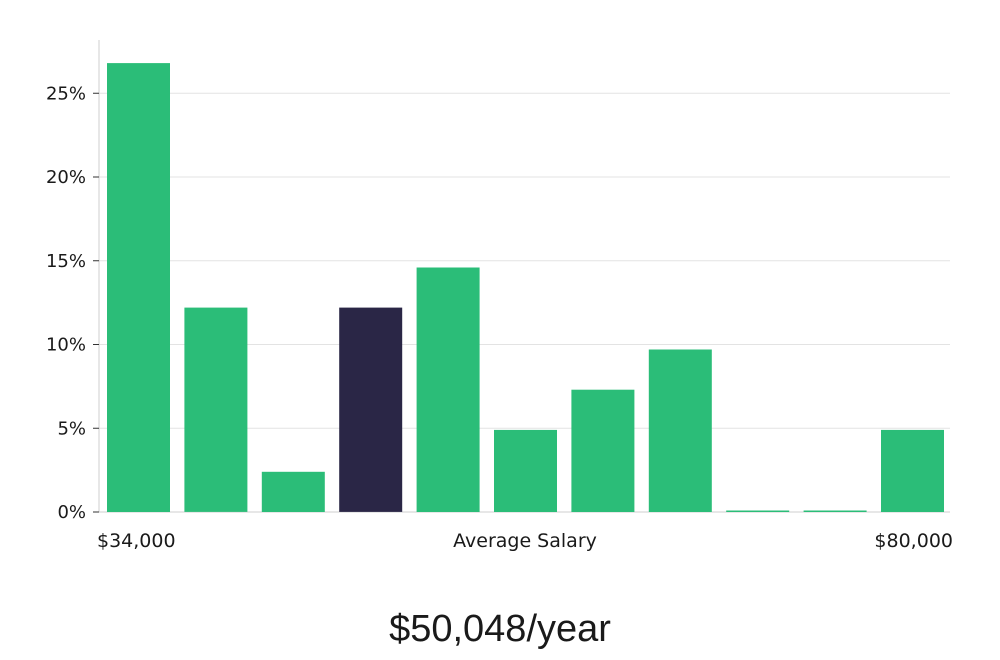 This screenshot has width=1000, height=660. What do you see at coordinates (371, 409) in the screenshot?
I see `bar-highlighted` at bounding box center [371, 409].